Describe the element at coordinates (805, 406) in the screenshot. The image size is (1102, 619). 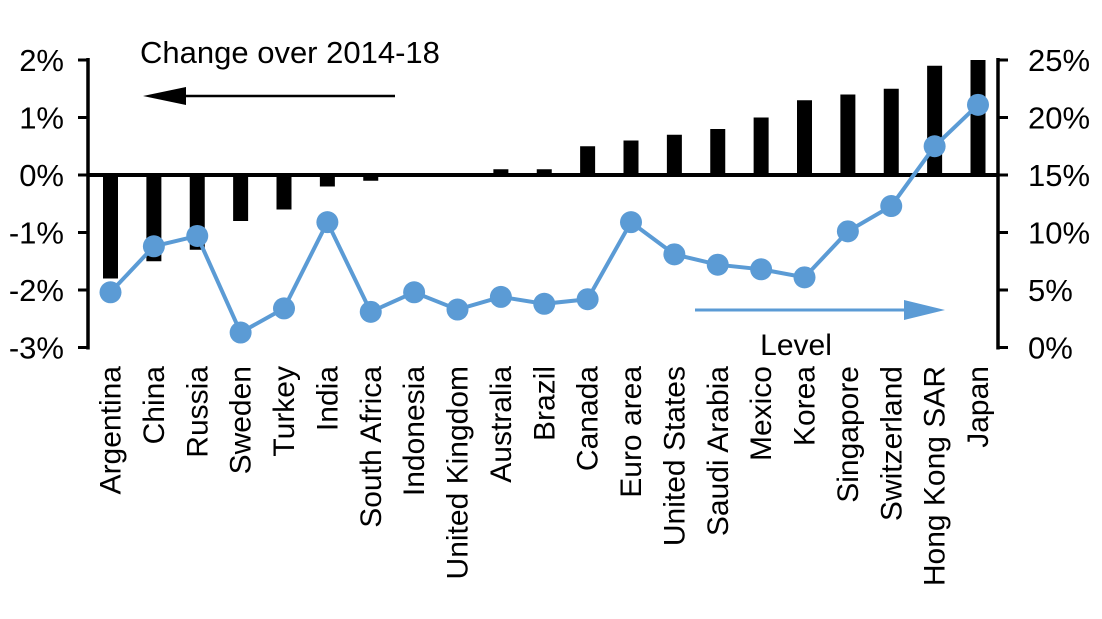
I see `country-label: Korea` at that location.